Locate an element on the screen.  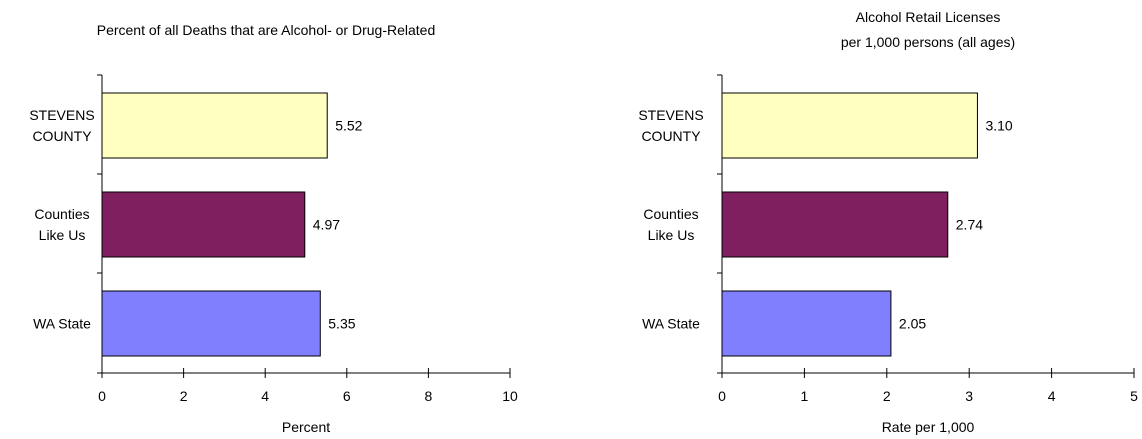
x-axis-label: Percent is located at coordinates (306, 427).